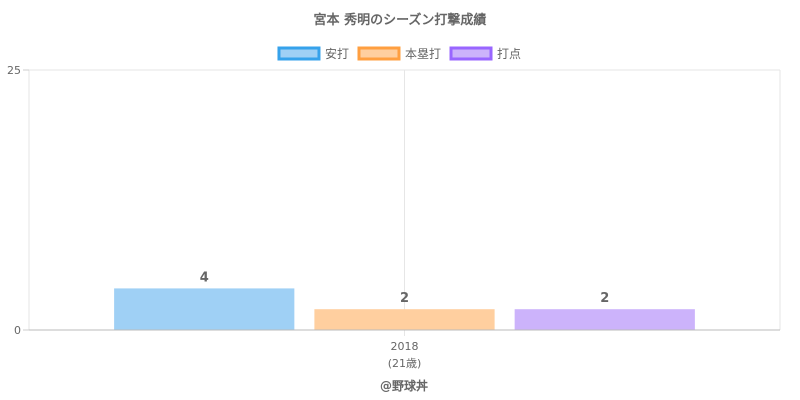  I want to click on legend: 安打 本塁打 打点, so click(399, 53).